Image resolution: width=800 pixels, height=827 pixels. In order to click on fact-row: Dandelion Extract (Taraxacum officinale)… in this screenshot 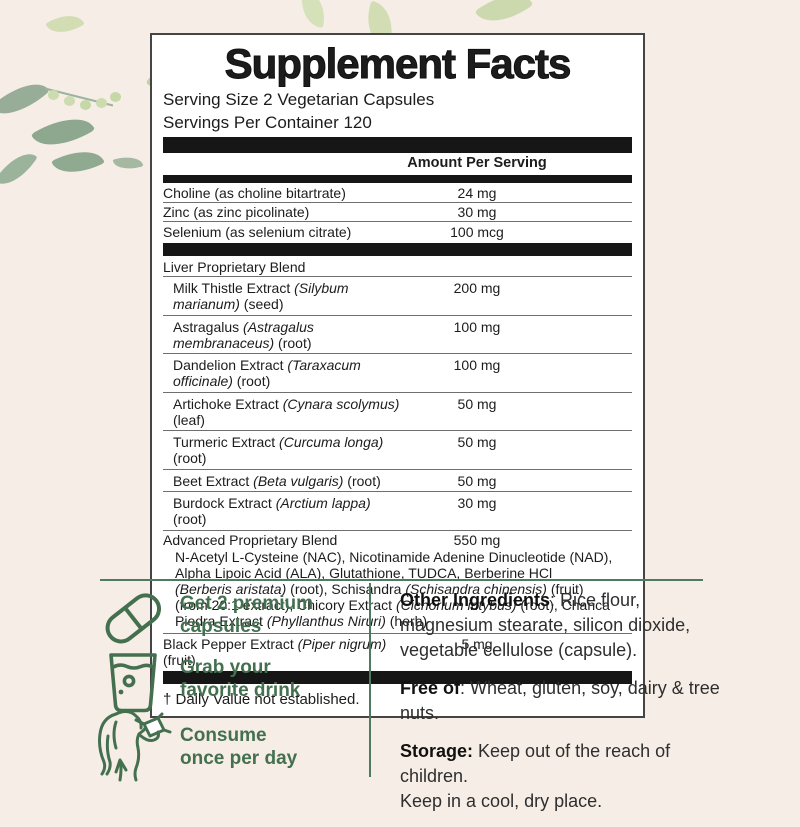, I will do `click(397, 373)`.